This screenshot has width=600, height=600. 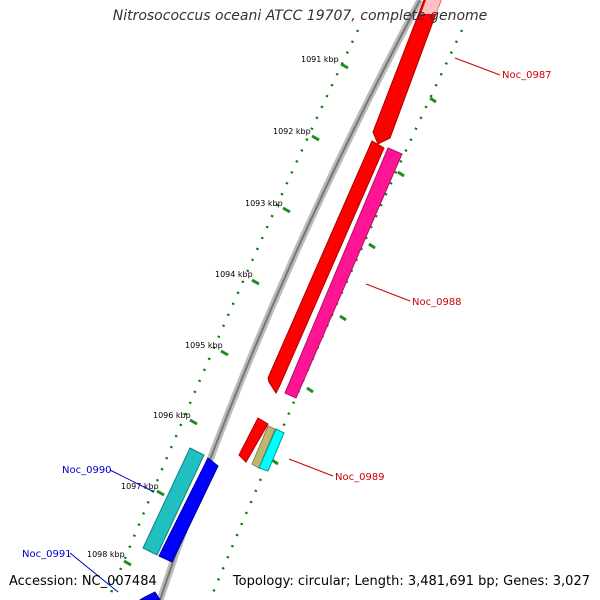 What do you see at coordinates (83, 581) in the screenshot?
I see `accession-text: Accession: NC_007484` at bounding box center [83, 581].